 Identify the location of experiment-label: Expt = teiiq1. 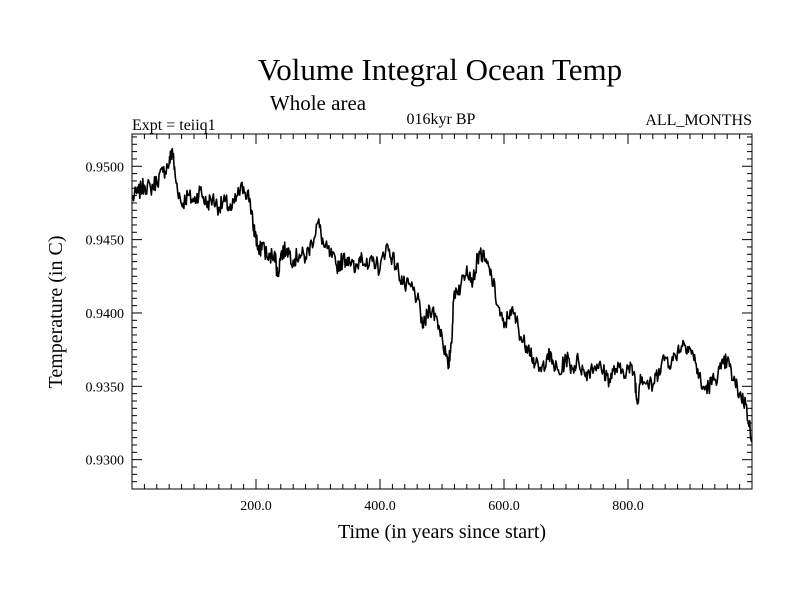
(174, 125).